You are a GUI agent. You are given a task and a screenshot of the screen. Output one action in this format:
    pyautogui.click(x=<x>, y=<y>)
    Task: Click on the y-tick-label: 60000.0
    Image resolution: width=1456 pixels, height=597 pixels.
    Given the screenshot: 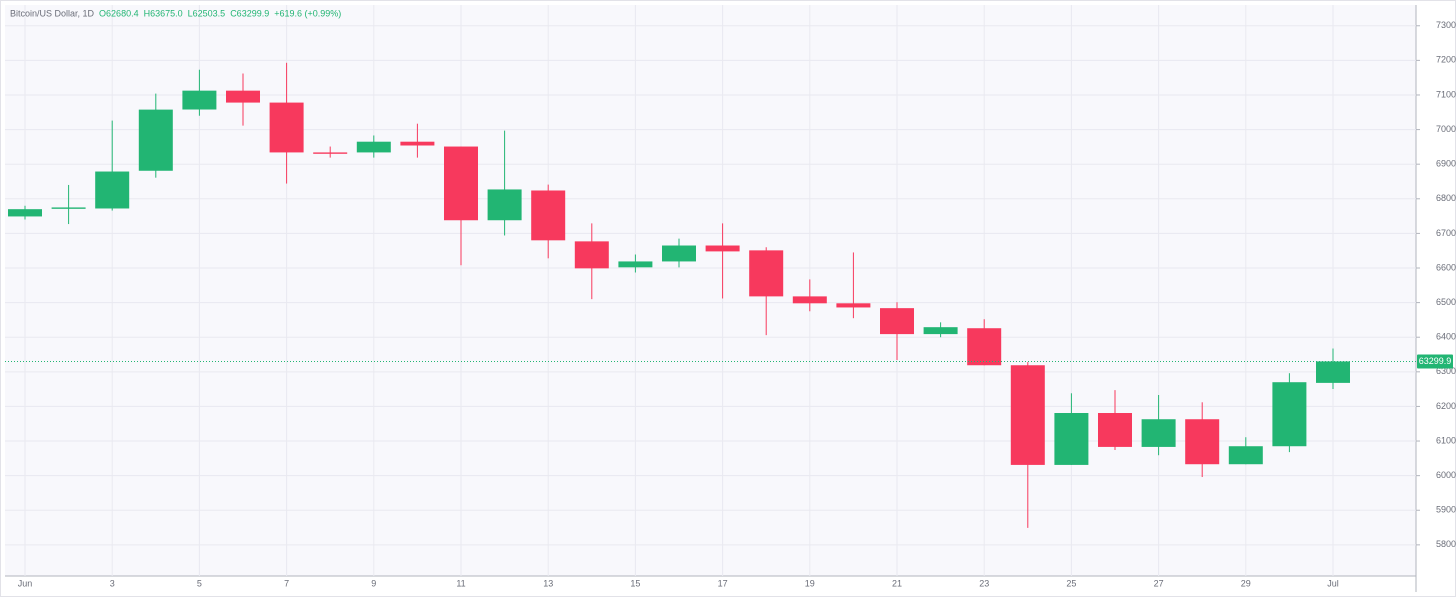 What is the action you would take?
    pyautogui.click(x=1446, y=475)
    